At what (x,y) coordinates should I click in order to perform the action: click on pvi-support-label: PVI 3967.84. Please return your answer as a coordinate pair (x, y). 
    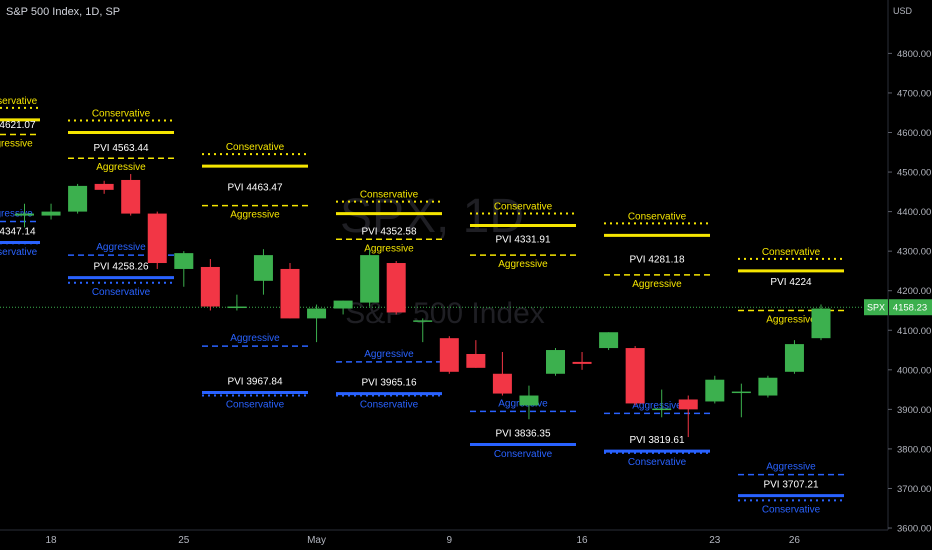
    Looking at the image, I should click on (254, 382).